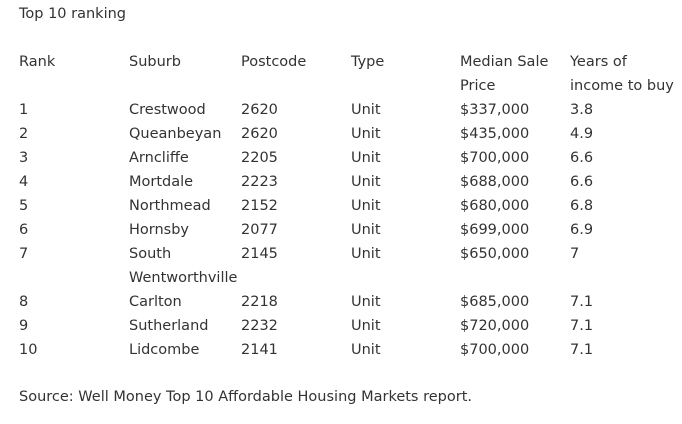 The width and height of the screenshot is (682, 424). I want to click on cell-rank: 1, so click(24, 110).